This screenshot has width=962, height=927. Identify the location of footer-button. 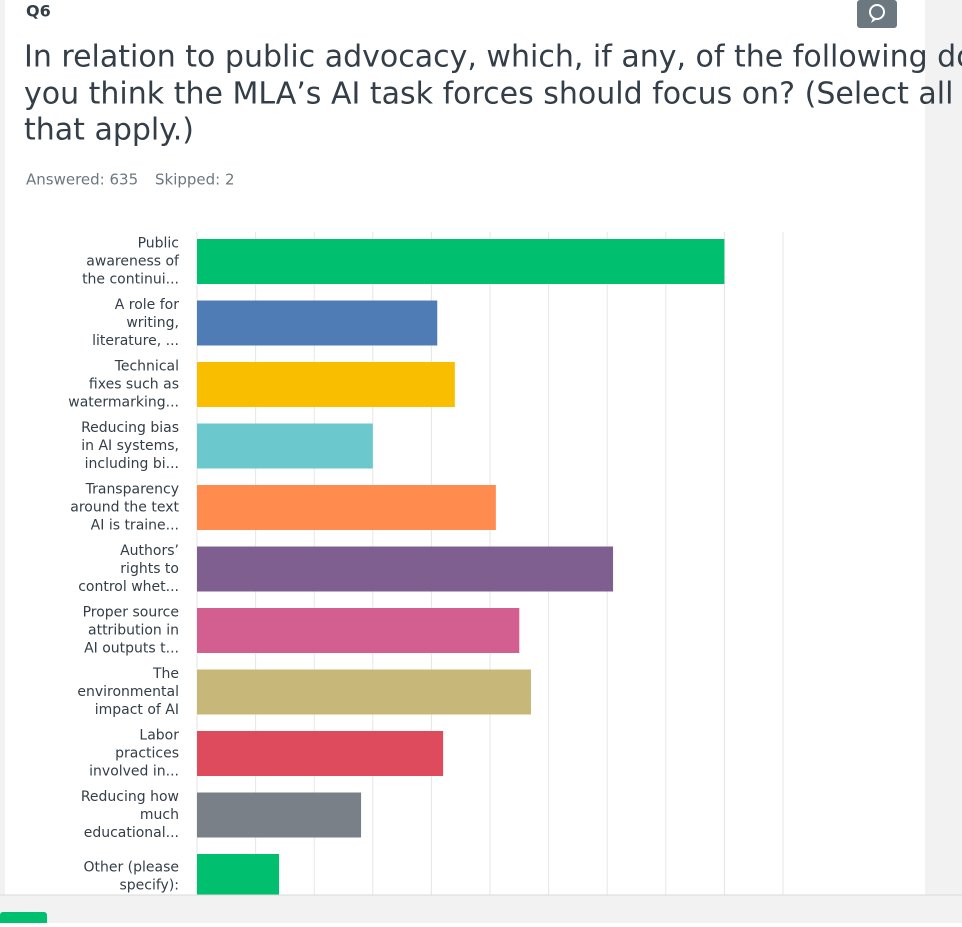
(23, 919).